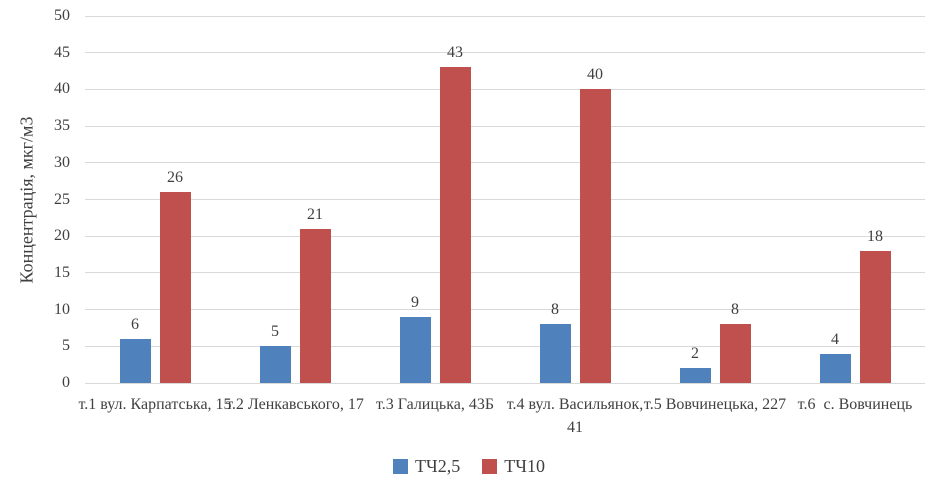  What do you see at coordinates (455, 53) in the screenshot?
I see `bar-value-label: 43` at bounding box center [455, 53].